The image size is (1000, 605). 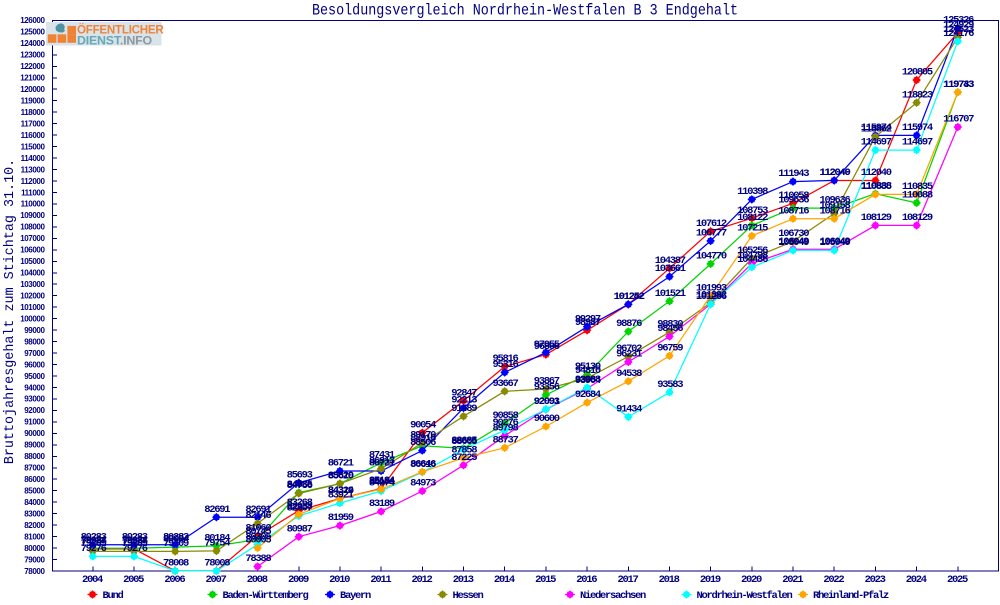 What do you see at coordinates (32, 296) in the screenshot?
I see `svg-text: 102000` at bounding box center [32, 296].